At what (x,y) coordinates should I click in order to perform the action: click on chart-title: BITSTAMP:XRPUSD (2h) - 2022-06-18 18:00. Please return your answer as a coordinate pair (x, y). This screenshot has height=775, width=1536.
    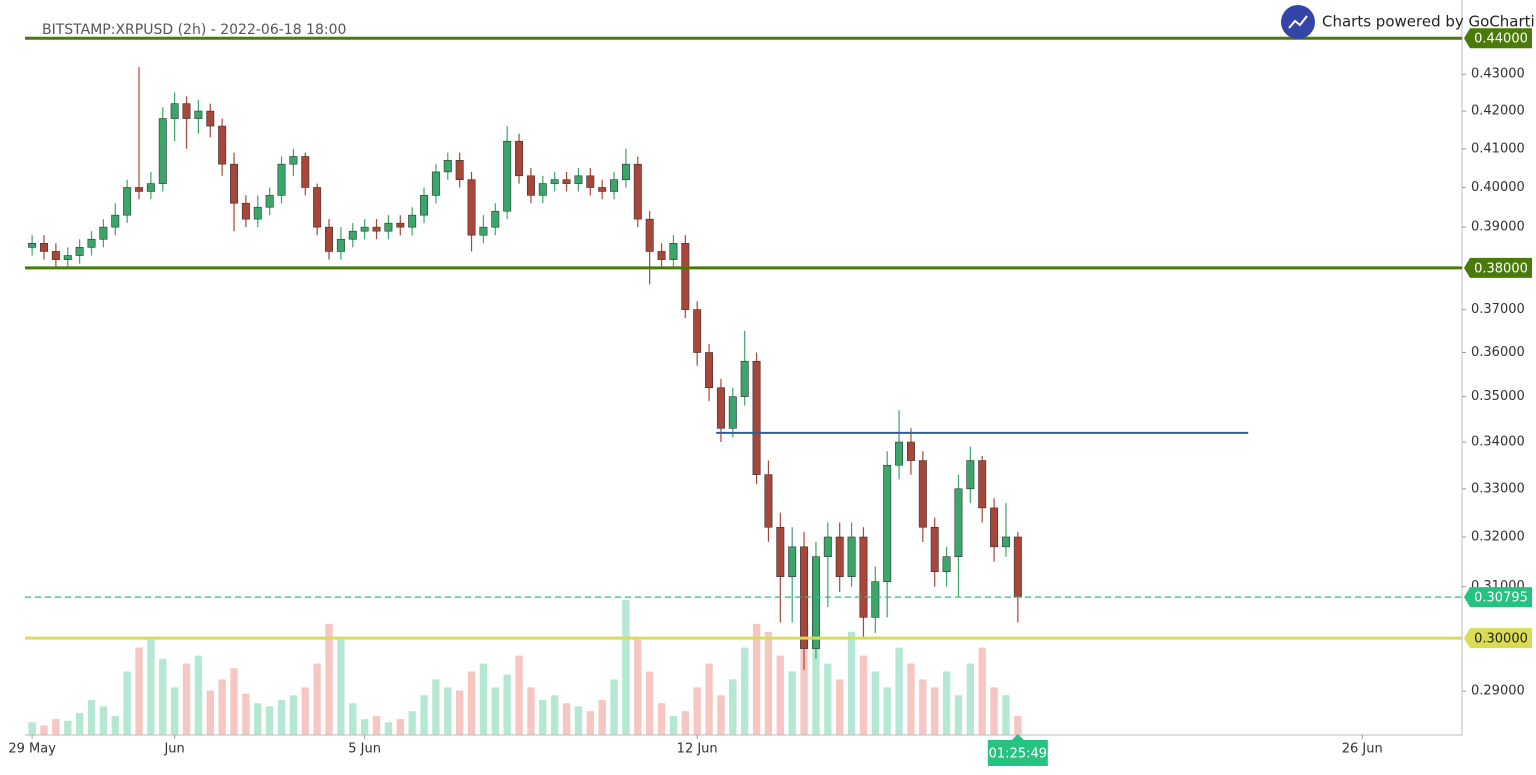
    Looking at the image, I should click on (194, 30).